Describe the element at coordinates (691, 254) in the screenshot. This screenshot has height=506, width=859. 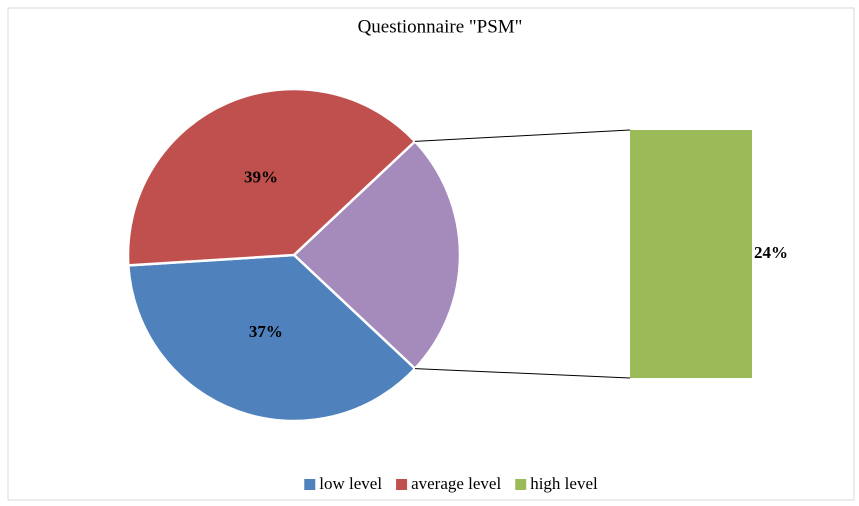
I see `bar` at that location.